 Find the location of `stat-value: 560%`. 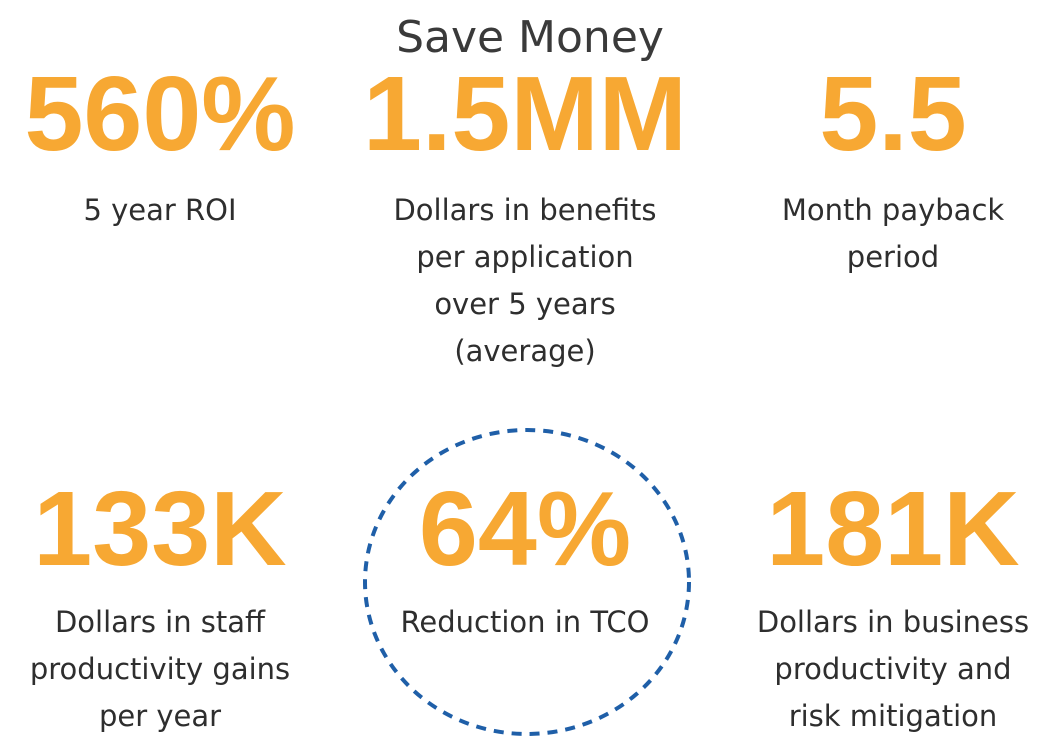

stat-value: 560% is located at coordinates (159, 114).